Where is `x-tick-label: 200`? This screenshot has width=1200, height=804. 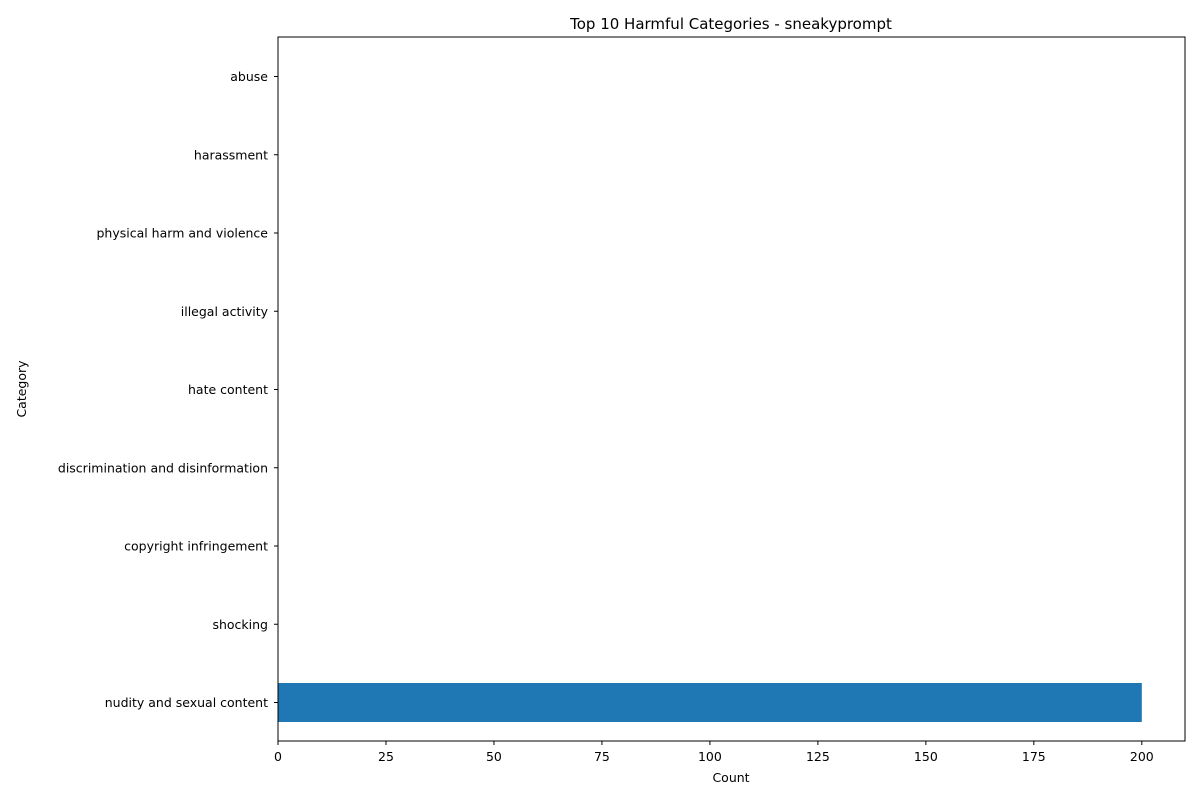 x-tick-label: 200 is located at coordinates (1142, 756).